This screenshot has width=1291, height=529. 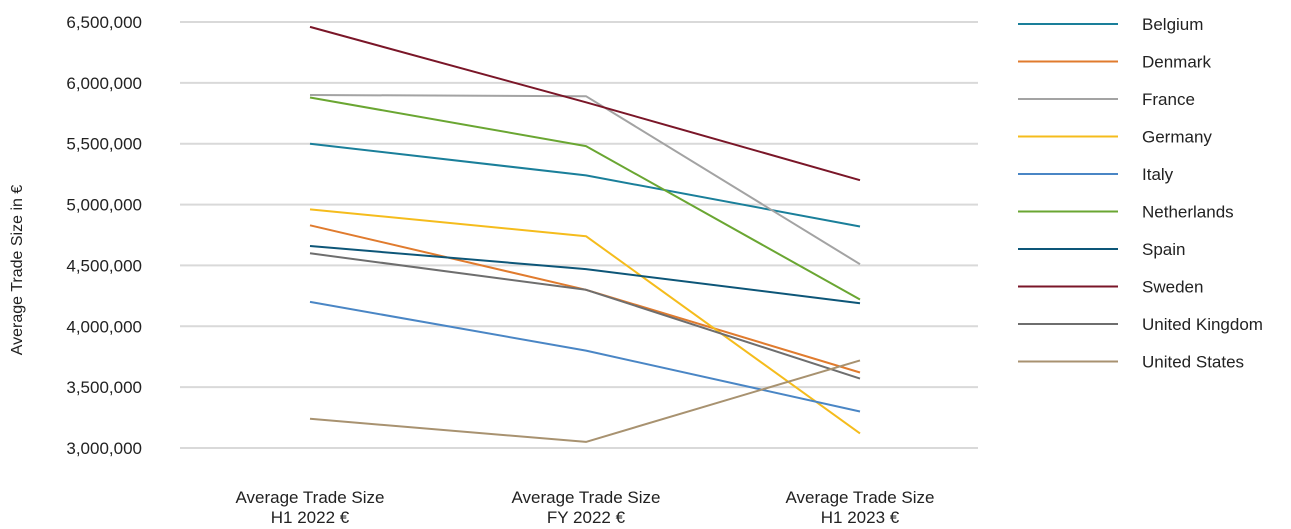 What do you see at coordinates (1140, 324) in the screenshot?
I see `legend-item-united-kingdom: United Kingdom` at bounding box center [1140, 324].